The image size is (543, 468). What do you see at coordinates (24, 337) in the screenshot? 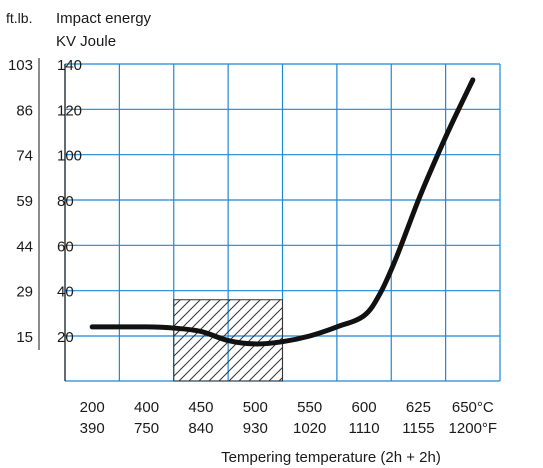
I see `secondary-y-tick-label: 15` at bounding box center [24, 337].